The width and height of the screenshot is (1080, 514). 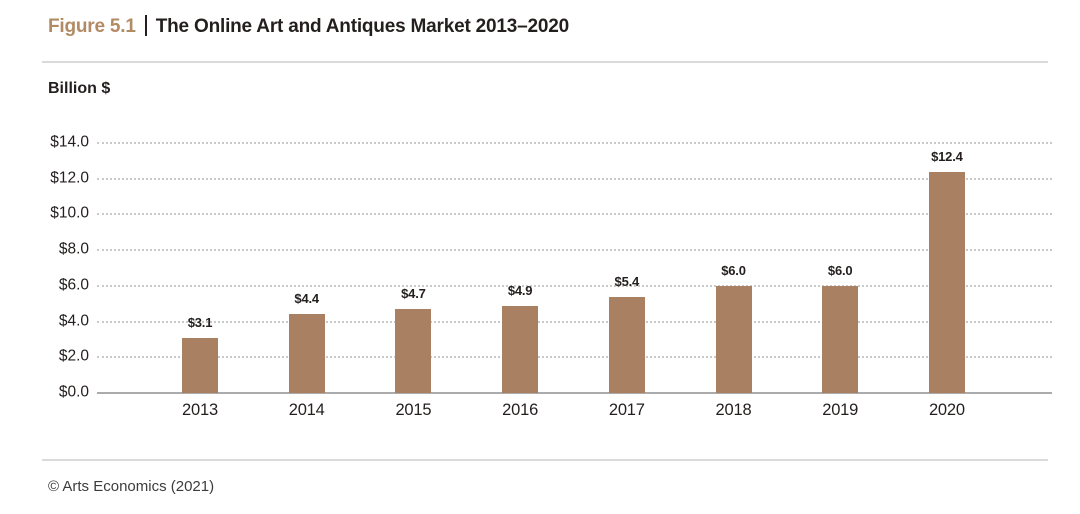 What do you see at coordinates (69, 177) in the screenshot?
I see `y-tick-label: $12.0` at bounding box center [69, 177].